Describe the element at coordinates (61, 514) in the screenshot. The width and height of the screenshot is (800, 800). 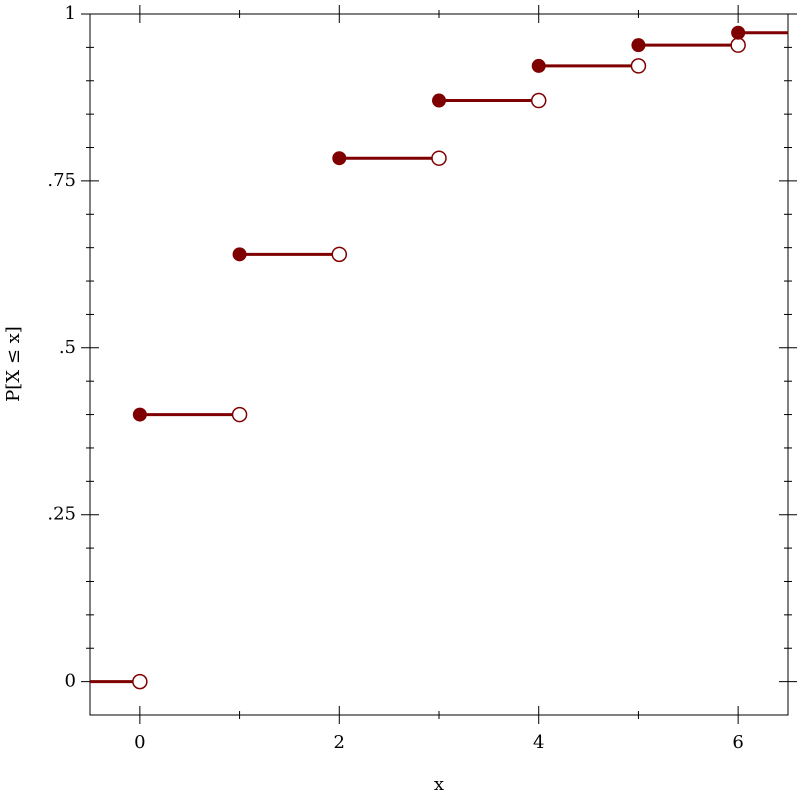
I see `y-tick-label: .25` at that location.